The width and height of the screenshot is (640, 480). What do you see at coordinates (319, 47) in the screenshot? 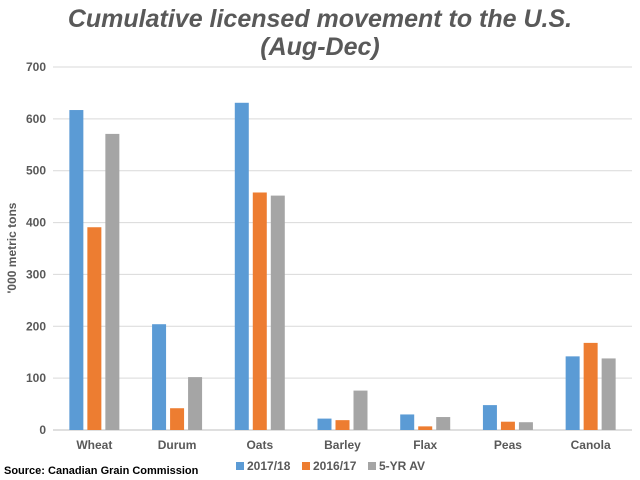
I see `chart-title-line-2: (Aug-Dec)` at bounding box center [319, 47].